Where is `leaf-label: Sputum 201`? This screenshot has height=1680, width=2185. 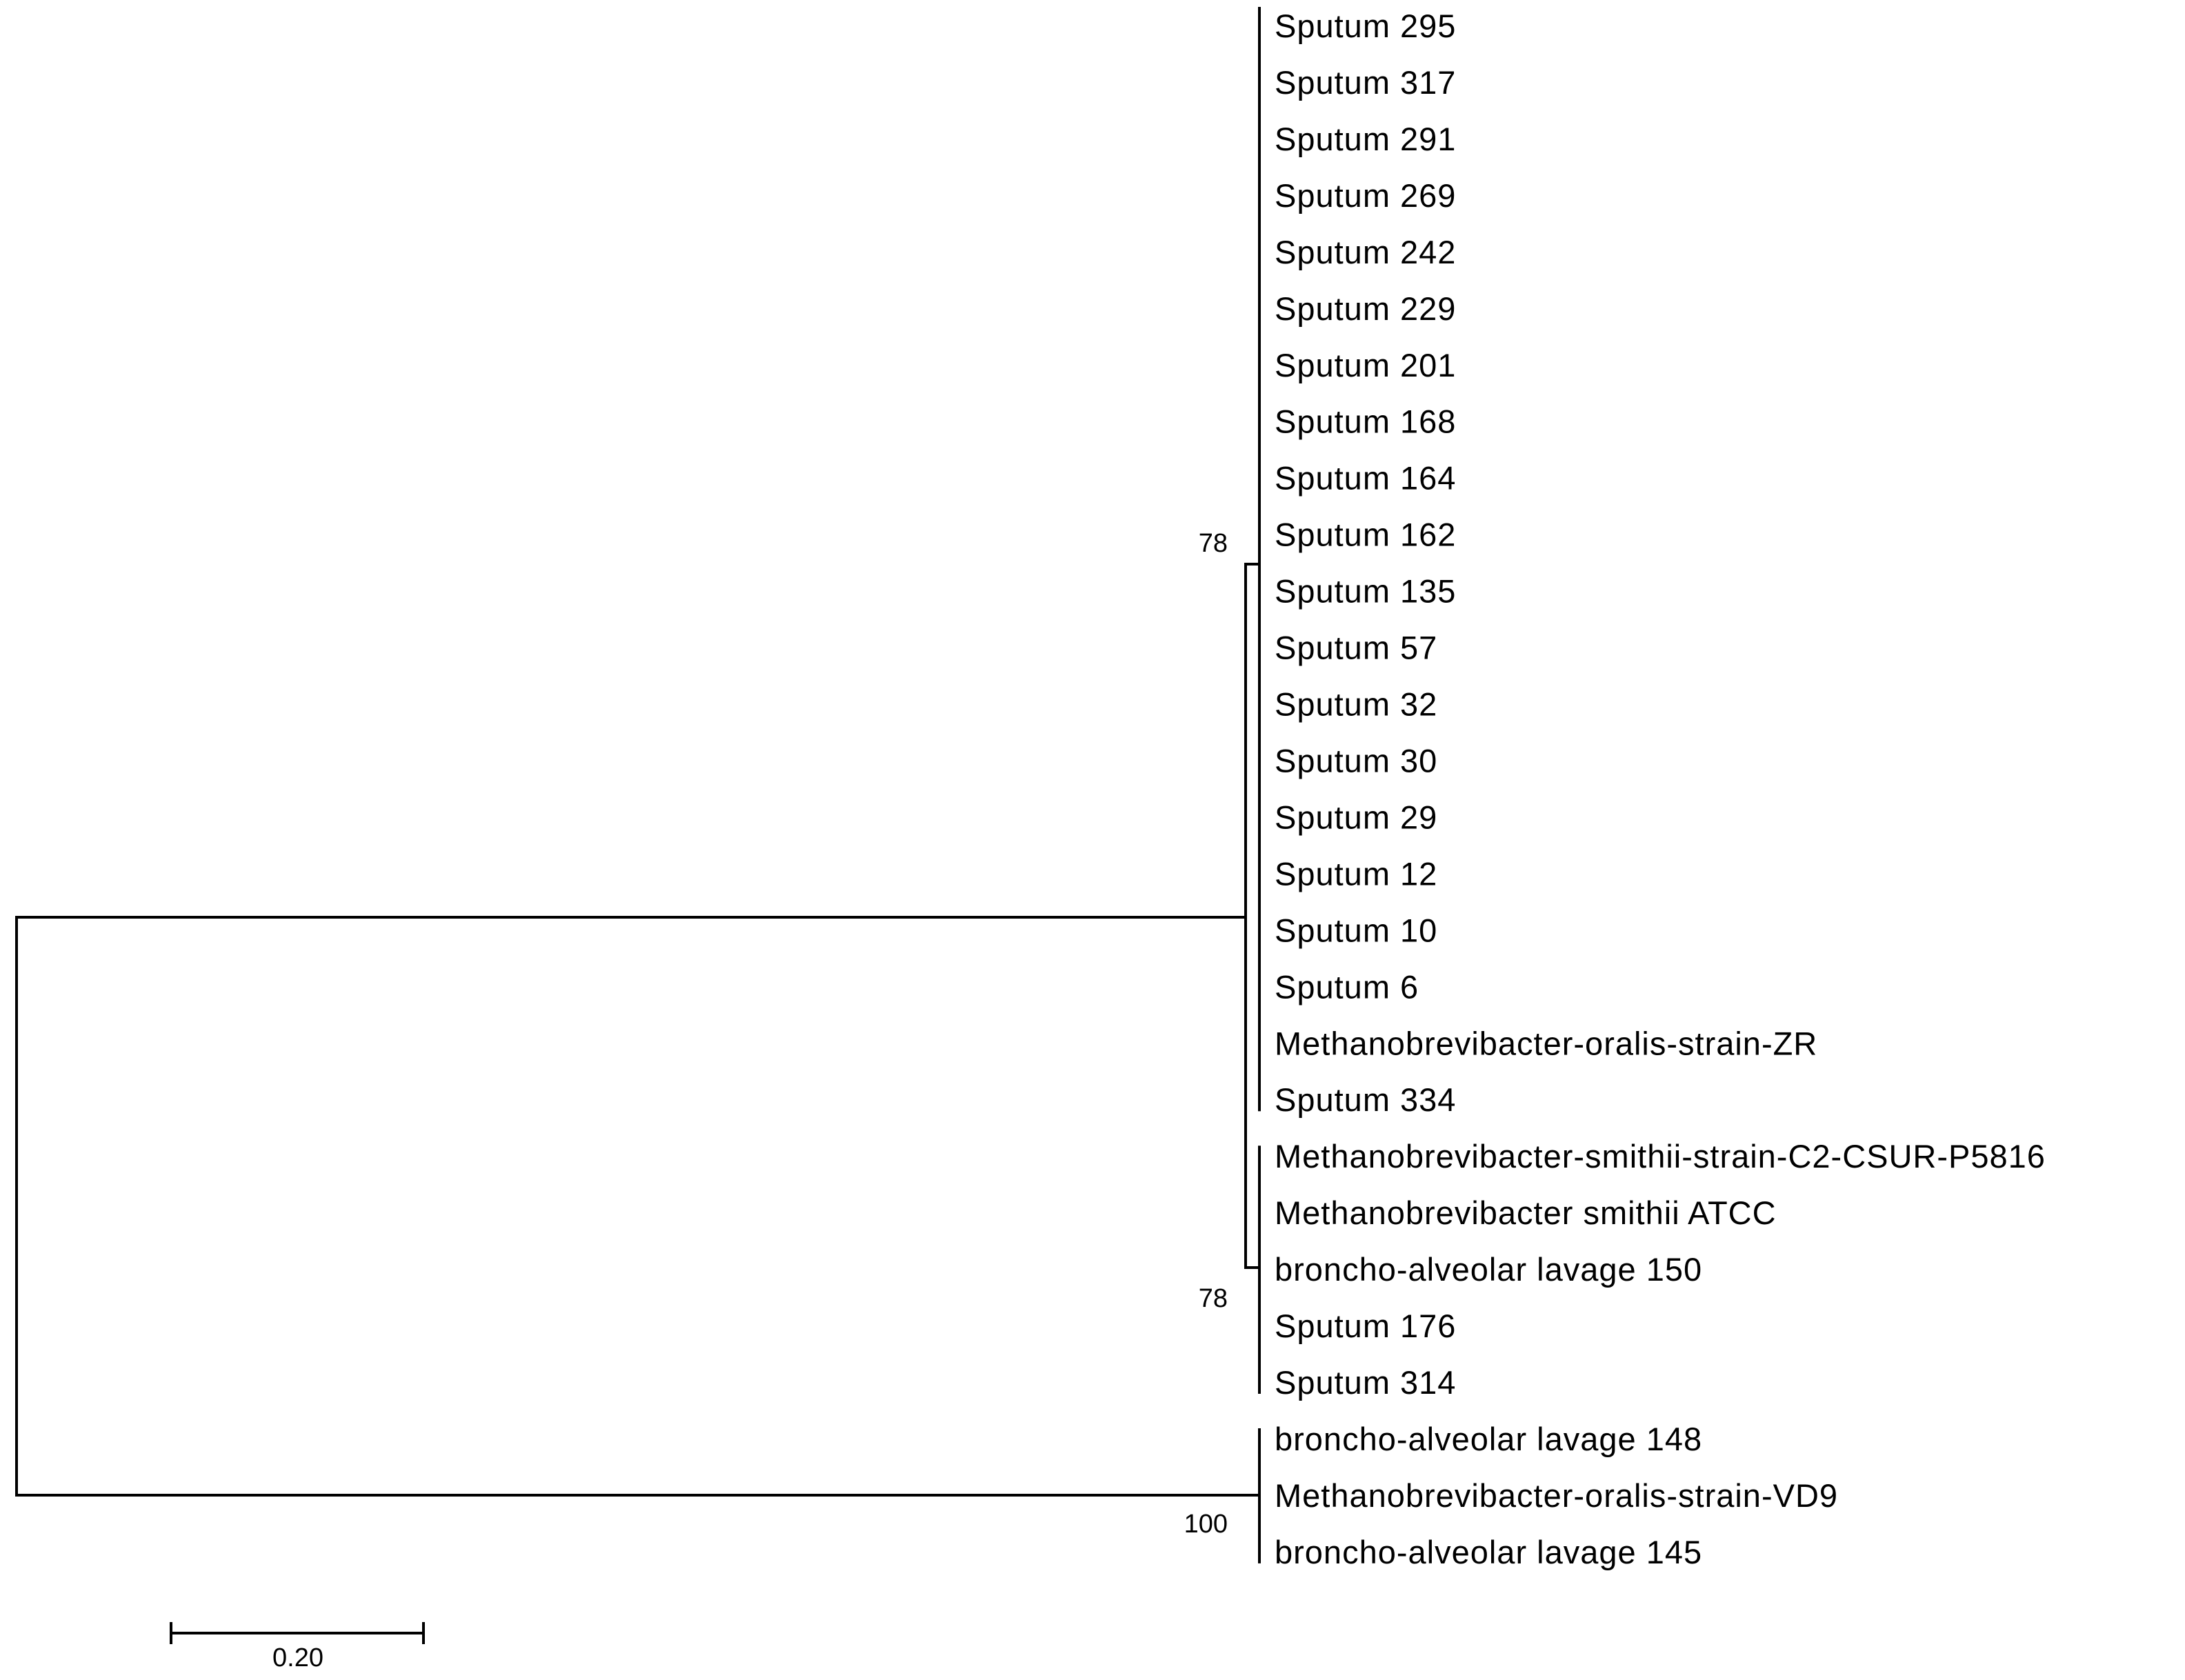 leaf-label: Sputum 201 is located at coordinates (1365, 365).